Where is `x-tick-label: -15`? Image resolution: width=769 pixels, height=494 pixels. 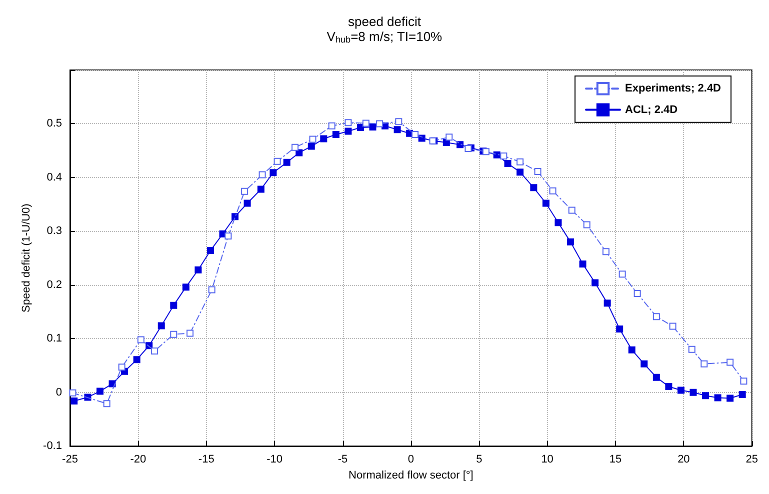
x-tick-label: -15 is located at coordinates (206, 460).